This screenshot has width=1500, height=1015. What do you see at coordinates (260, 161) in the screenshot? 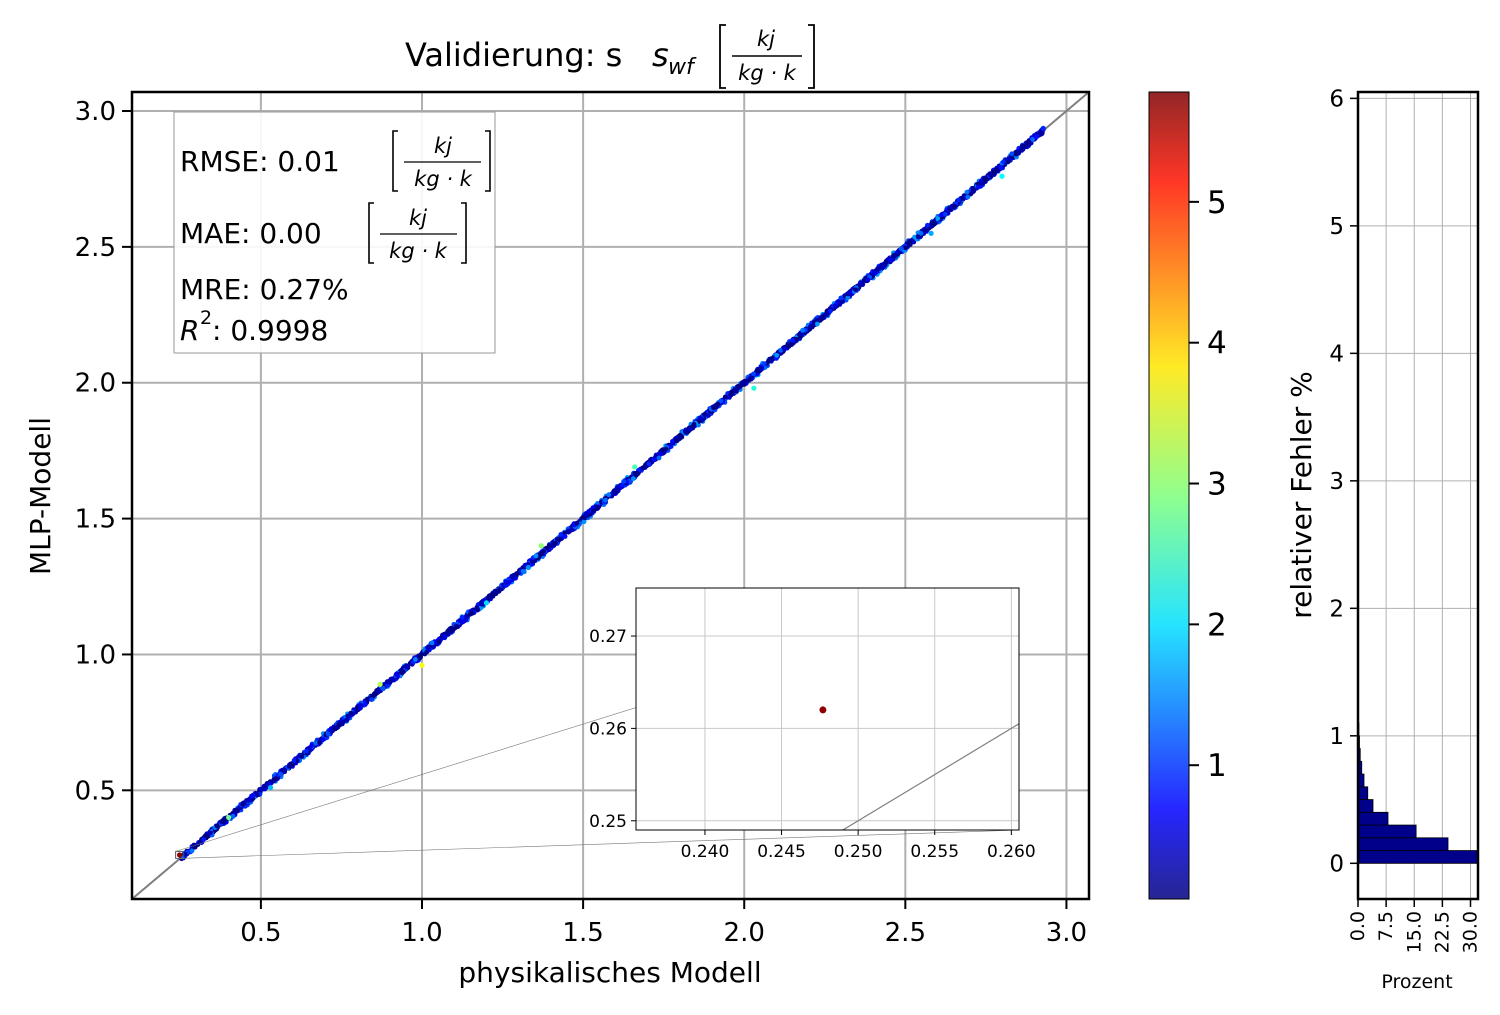
I see `stat-rmse: RMSE: 0.01` at bounding box center [260, 161].